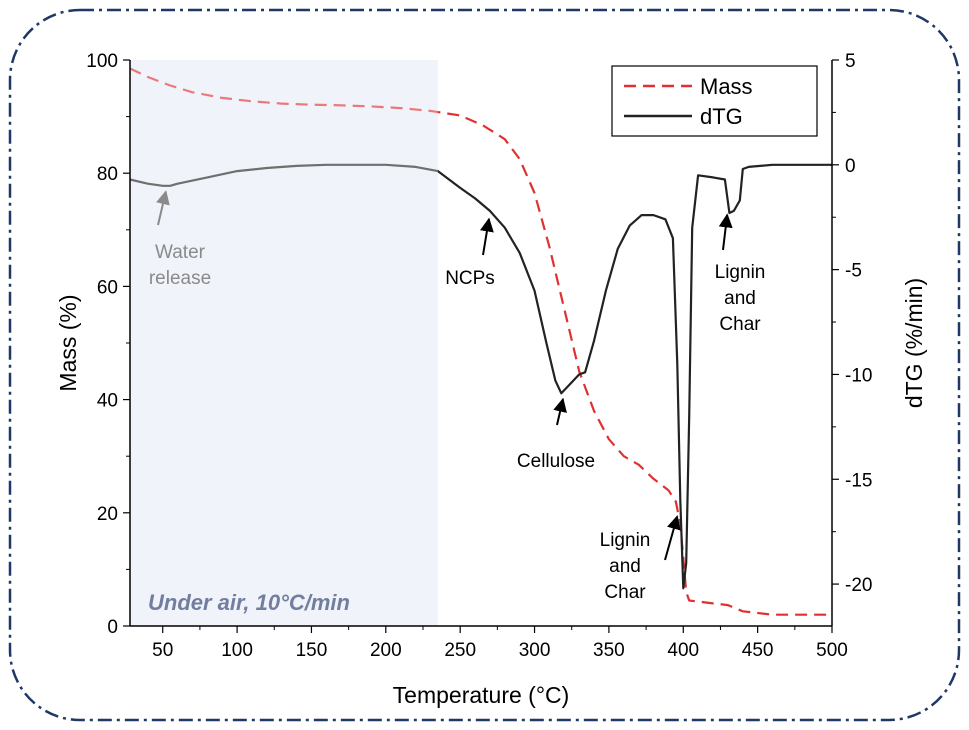 The width and height of the screenshot is (969, 730). I want to click on x-tick-label: 50, so click(162, 650).